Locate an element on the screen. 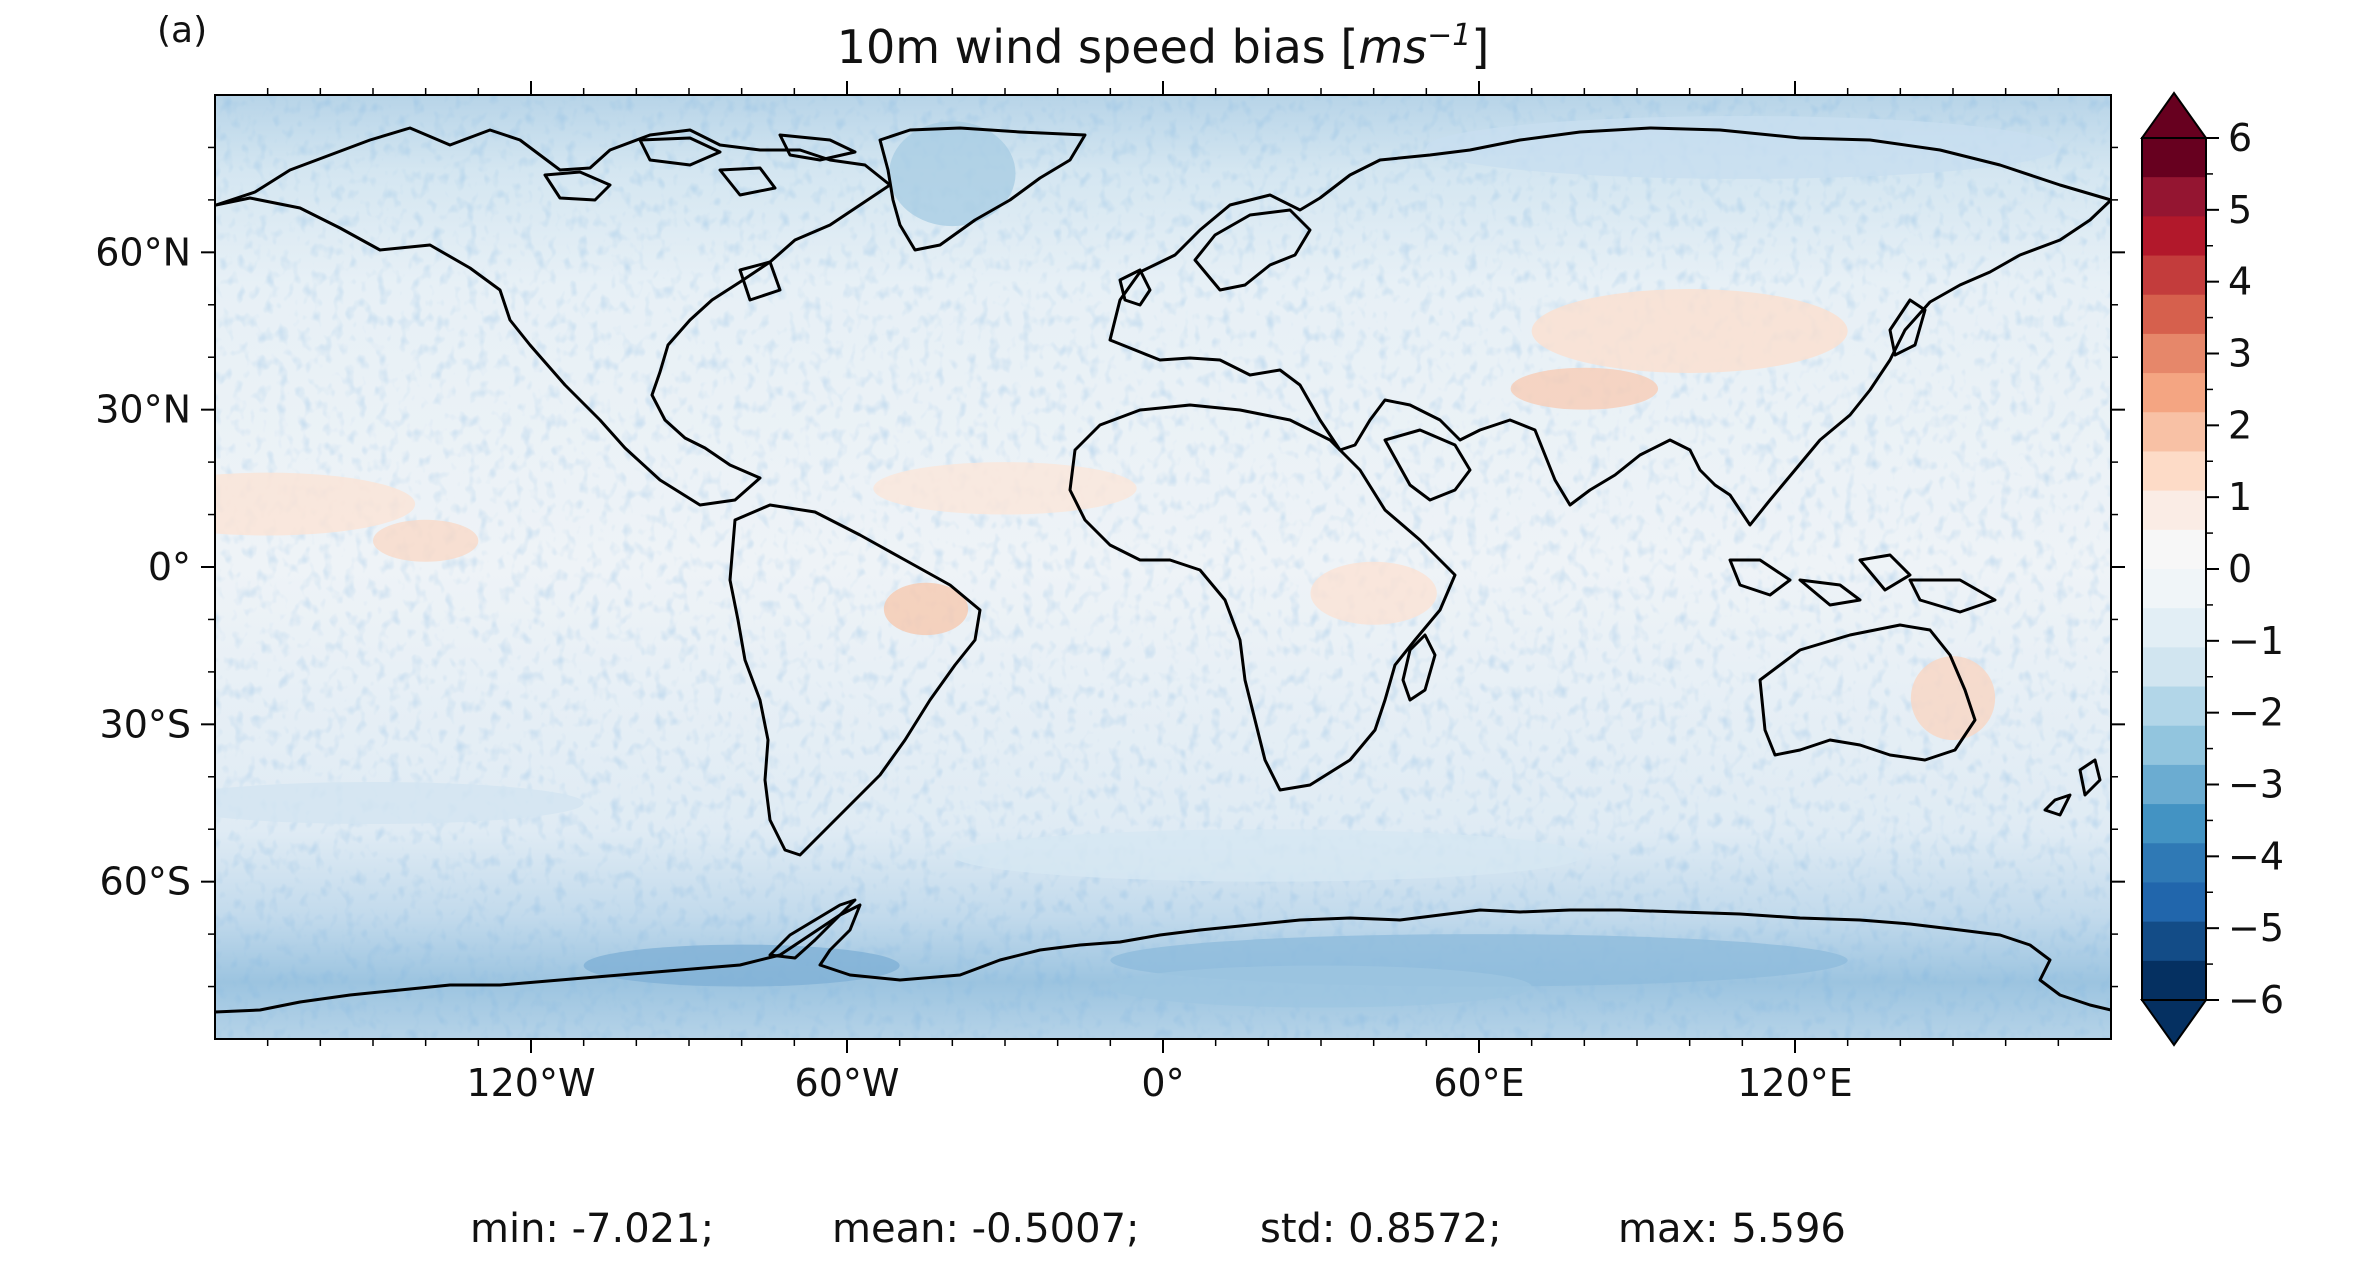  colorbar-tick-label: 3 is located at coordinates (2240, 354).